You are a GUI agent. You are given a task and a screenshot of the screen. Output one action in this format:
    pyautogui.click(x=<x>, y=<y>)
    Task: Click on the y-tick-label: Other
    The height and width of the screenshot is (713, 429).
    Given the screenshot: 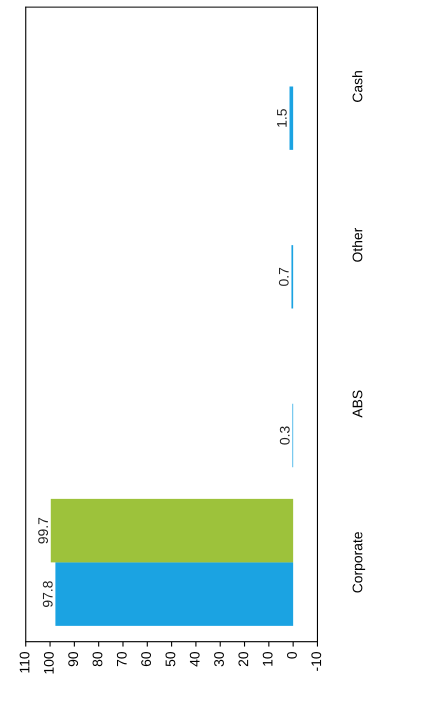 What is the action you would take?
    pyautogui.click(x=357, y=245)
    